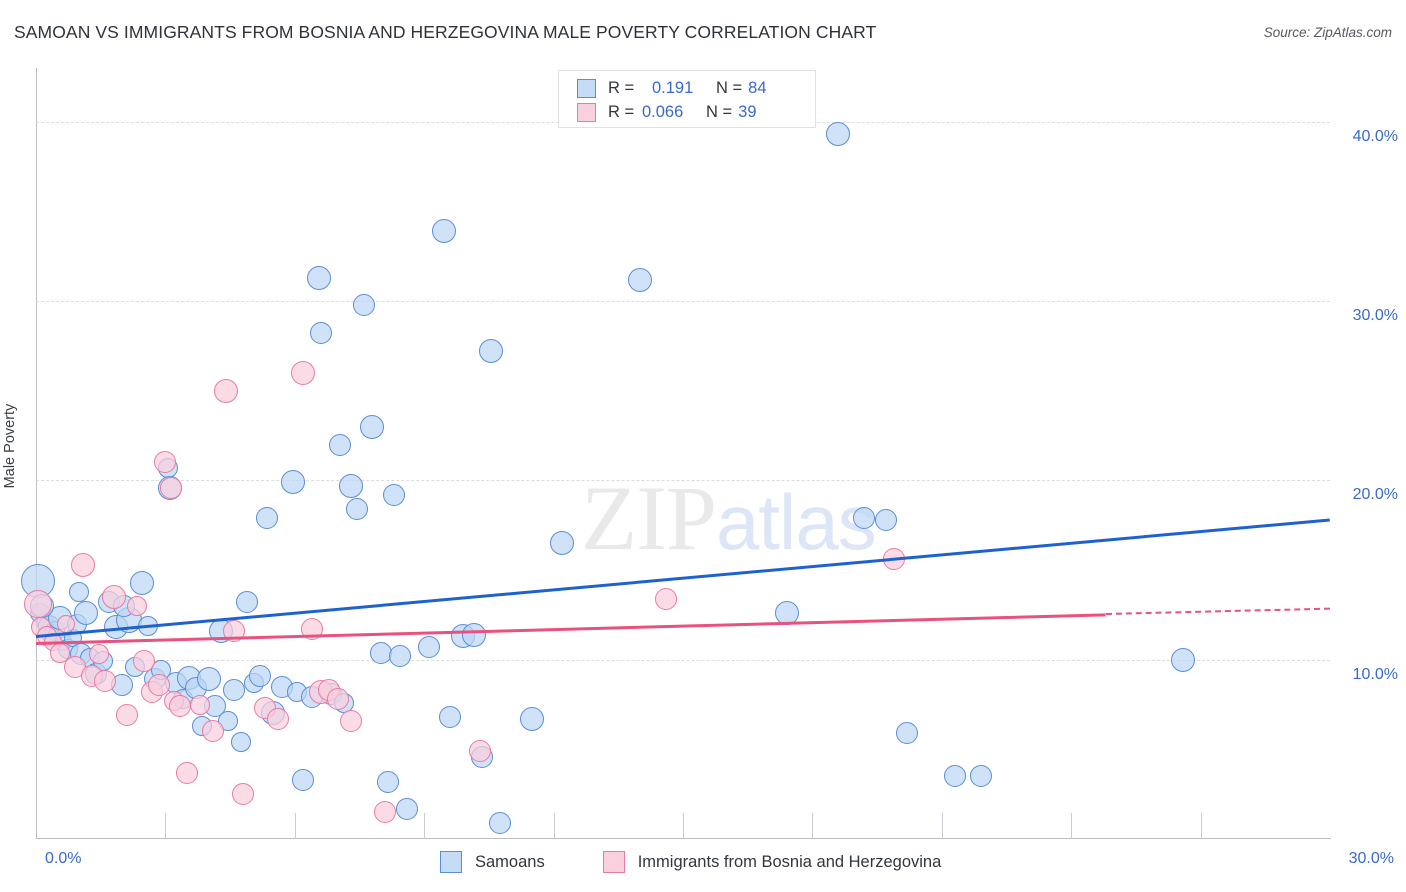 The image size is (1406, 892). I want to click on bosnia-n-label: N =, so click(719, 111).